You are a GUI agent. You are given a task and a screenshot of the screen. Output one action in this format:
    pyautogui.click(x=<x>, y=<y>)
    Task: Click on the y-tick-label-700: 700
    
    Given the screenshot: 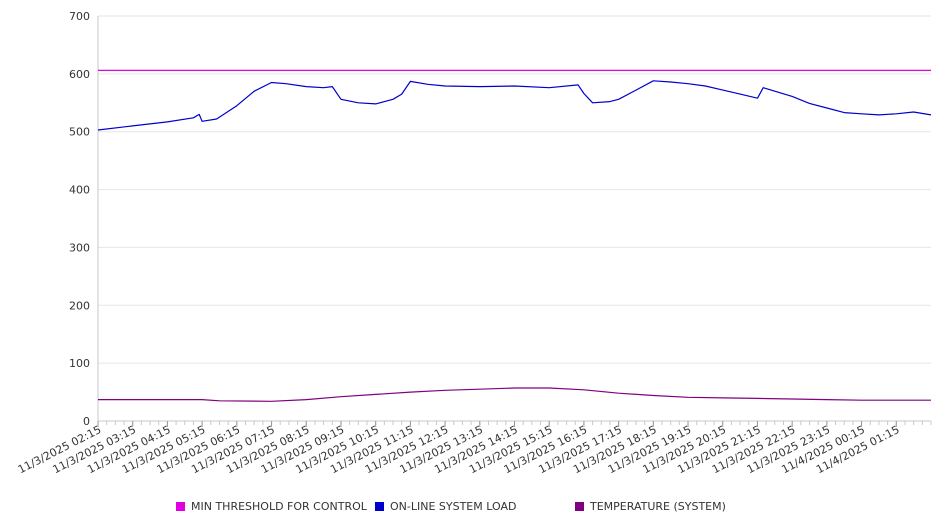 What is the action you would take?
    pyautogui.click(x=79, y=16)
    